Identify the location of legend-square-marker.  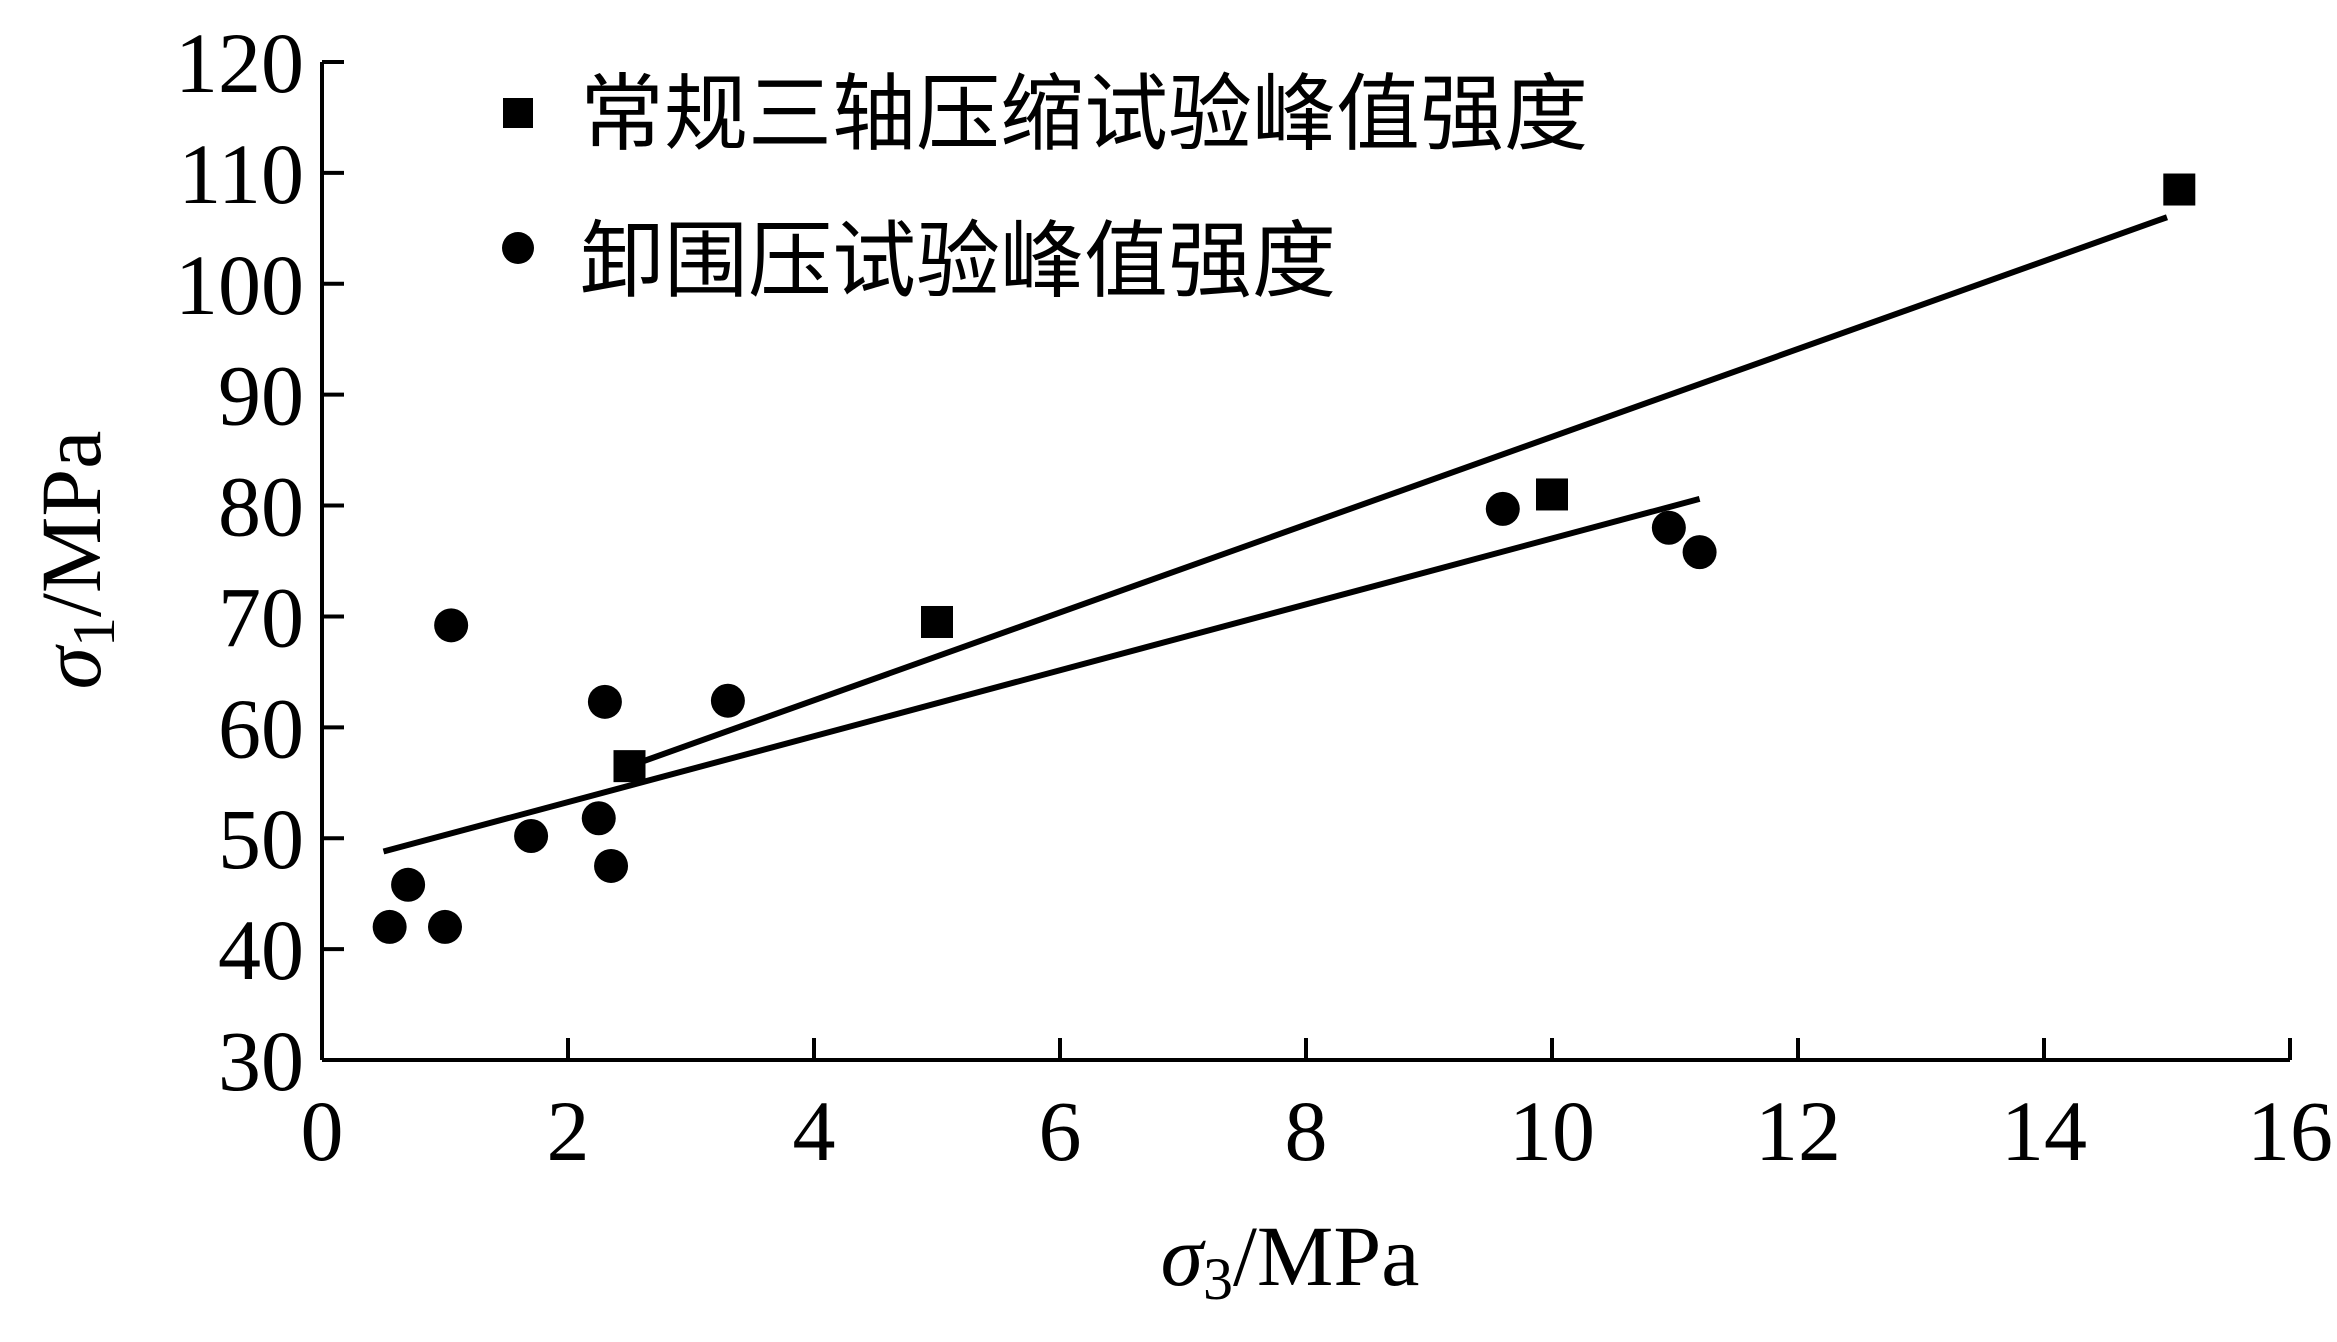
(518, 113).